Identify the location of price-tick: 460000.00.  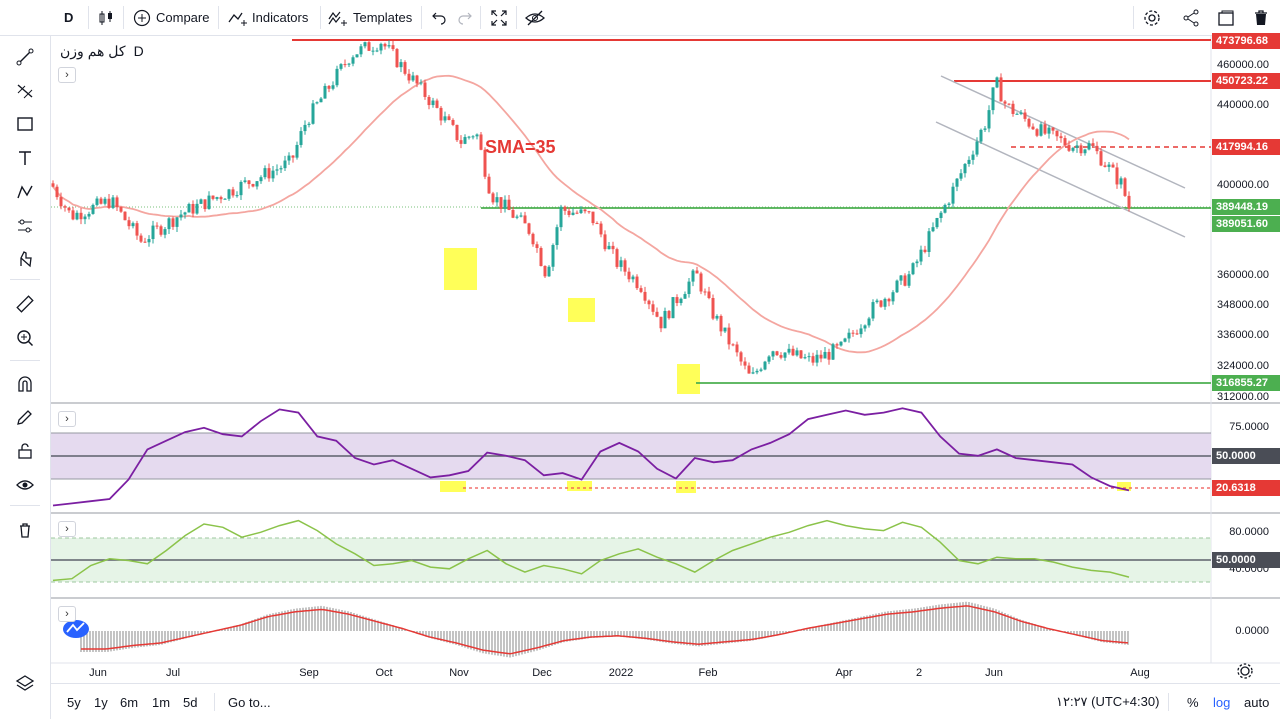
(1243, 65).